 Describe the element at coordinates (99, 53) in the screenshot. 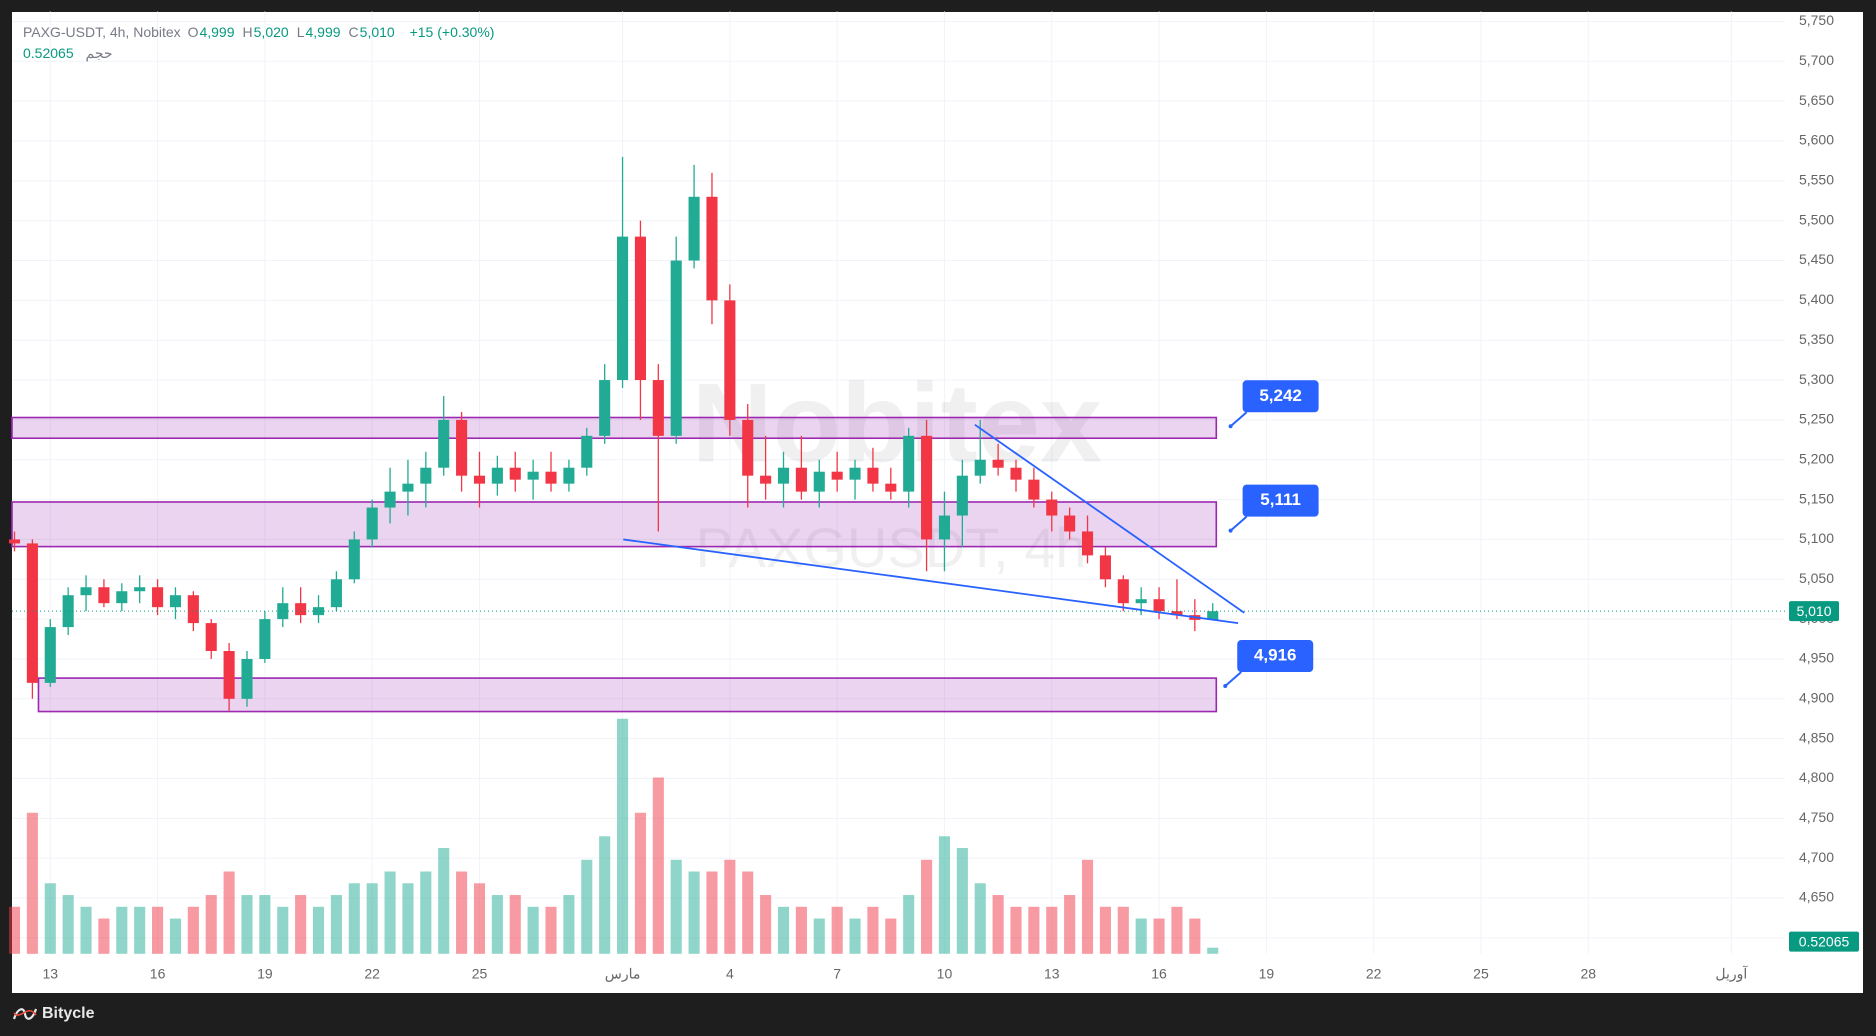

I see `volume-name: حجم` at that location.